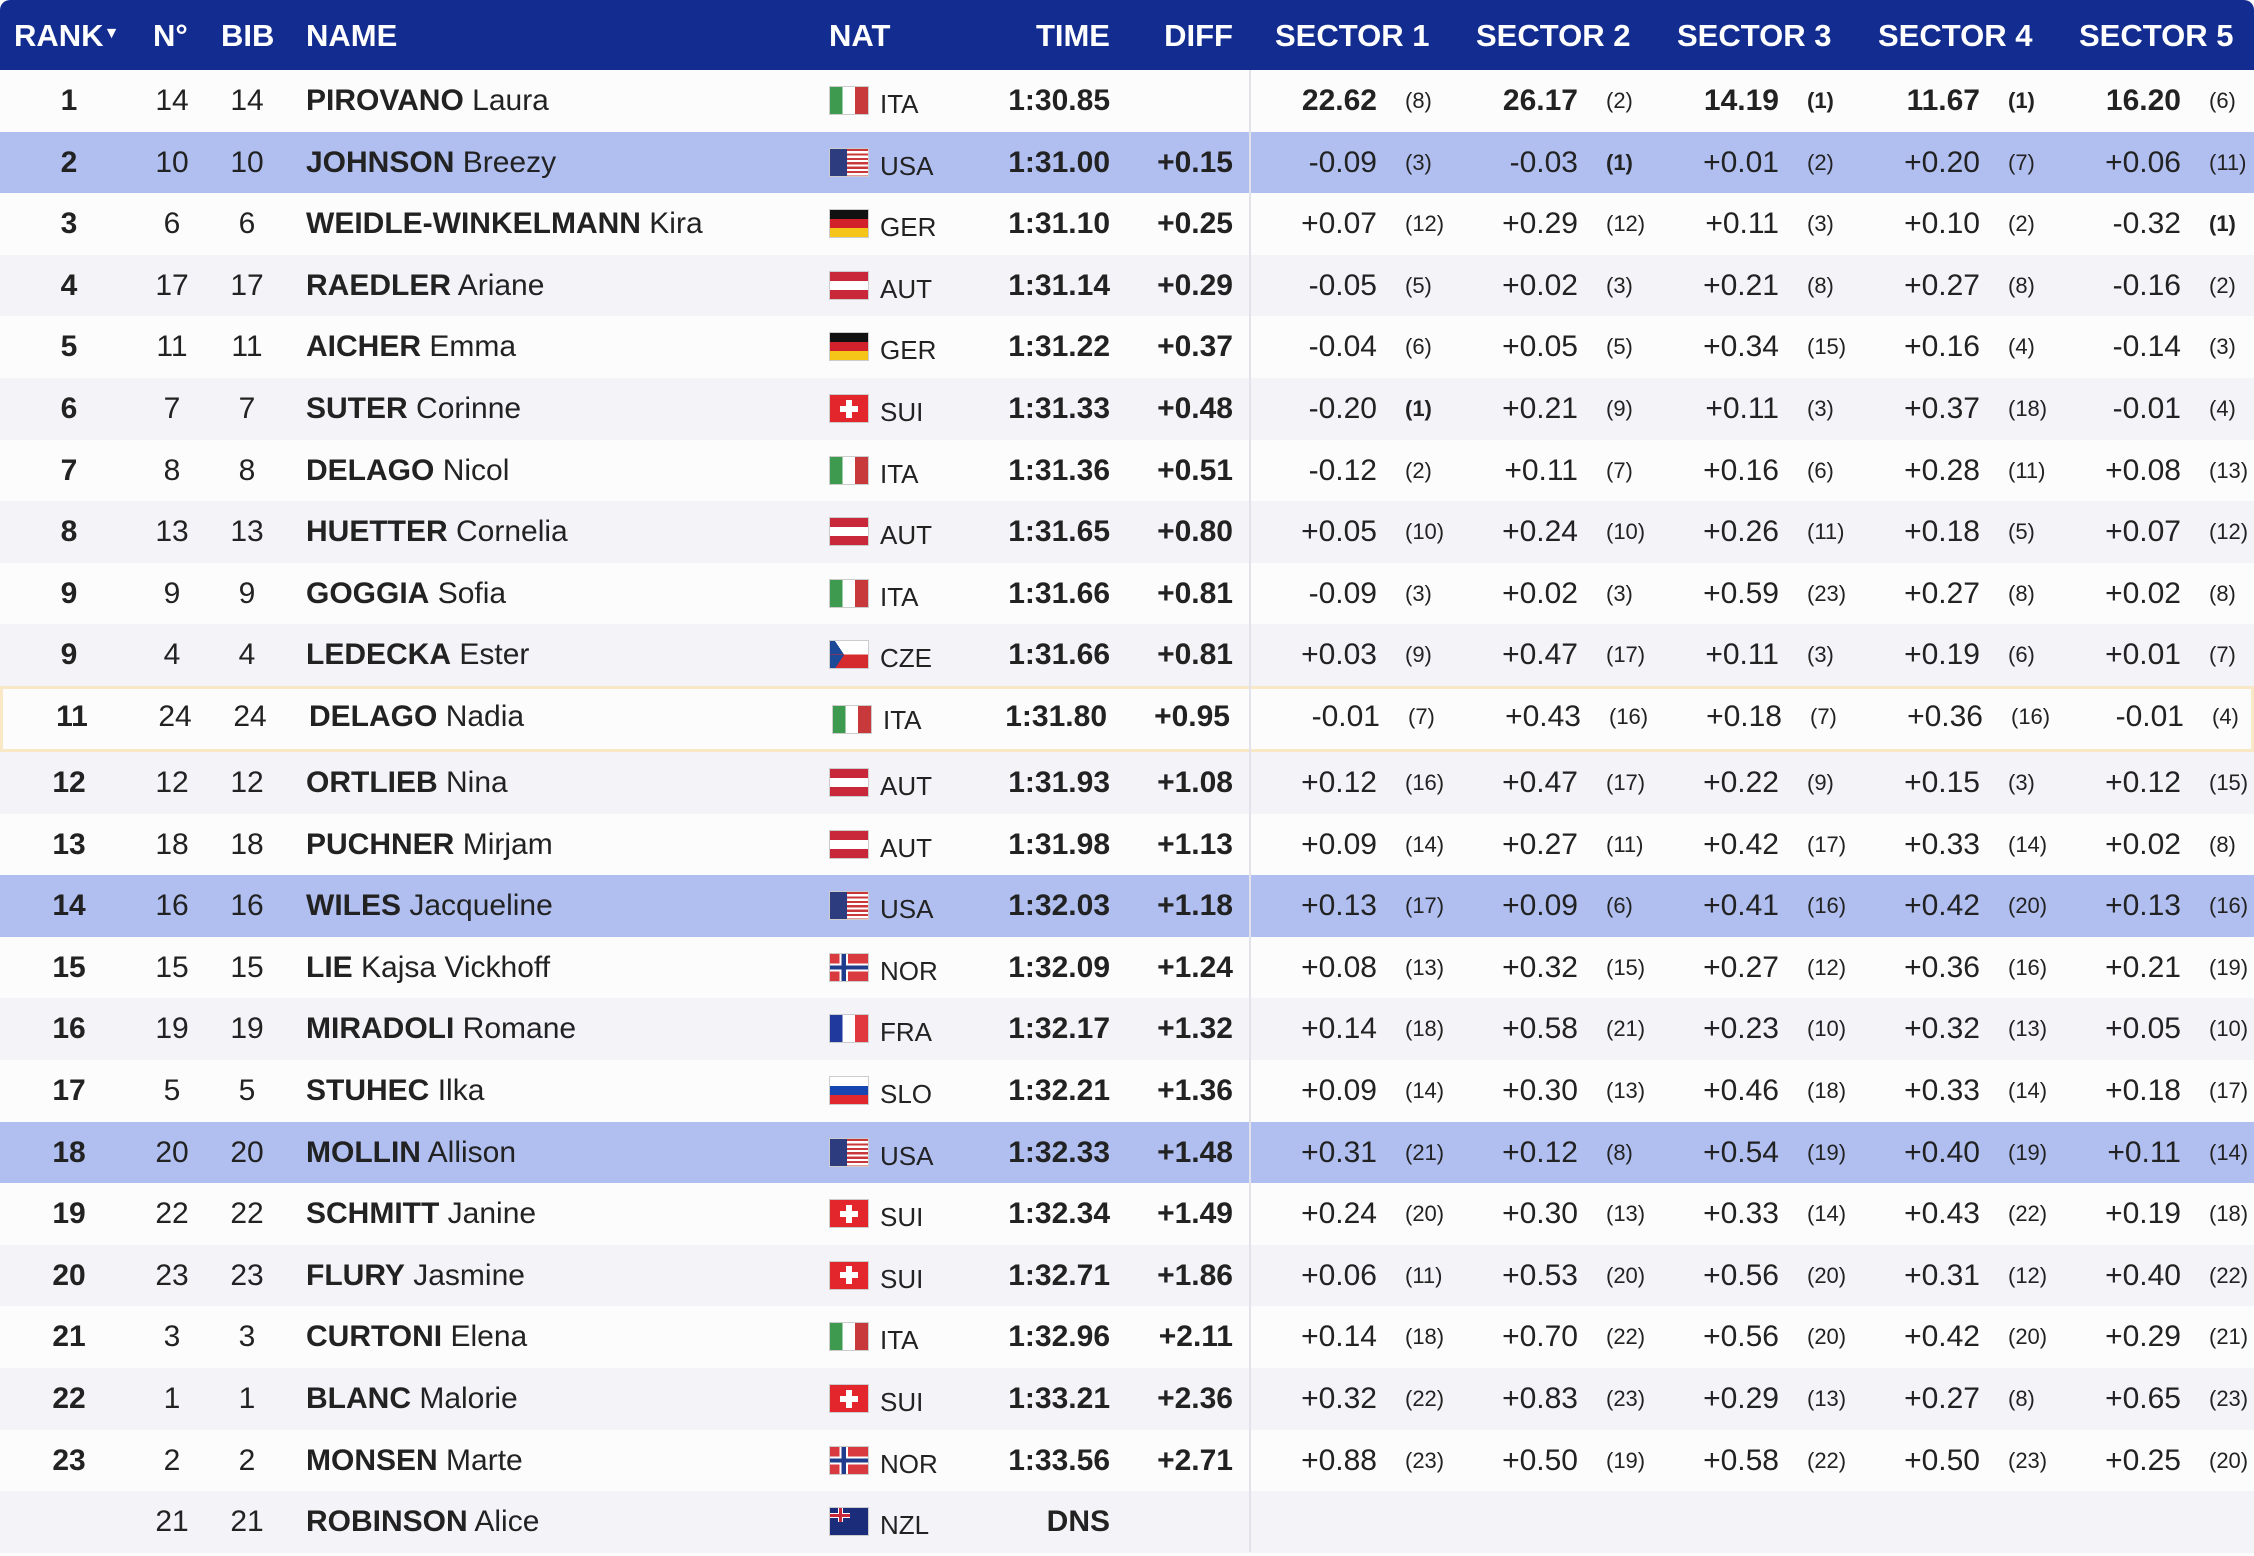 The height and width of the screenshot is (1556, 2254). Describe the element at coordinates (1339, 1275) in the screenshot. I see `sector-1-value: +0.06` at that location.